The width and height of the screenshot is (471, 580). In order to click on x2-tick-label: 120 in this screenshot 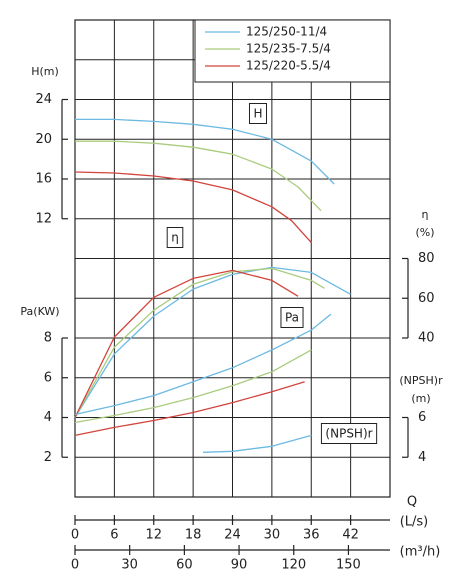, I will do `click(293, 565)`.